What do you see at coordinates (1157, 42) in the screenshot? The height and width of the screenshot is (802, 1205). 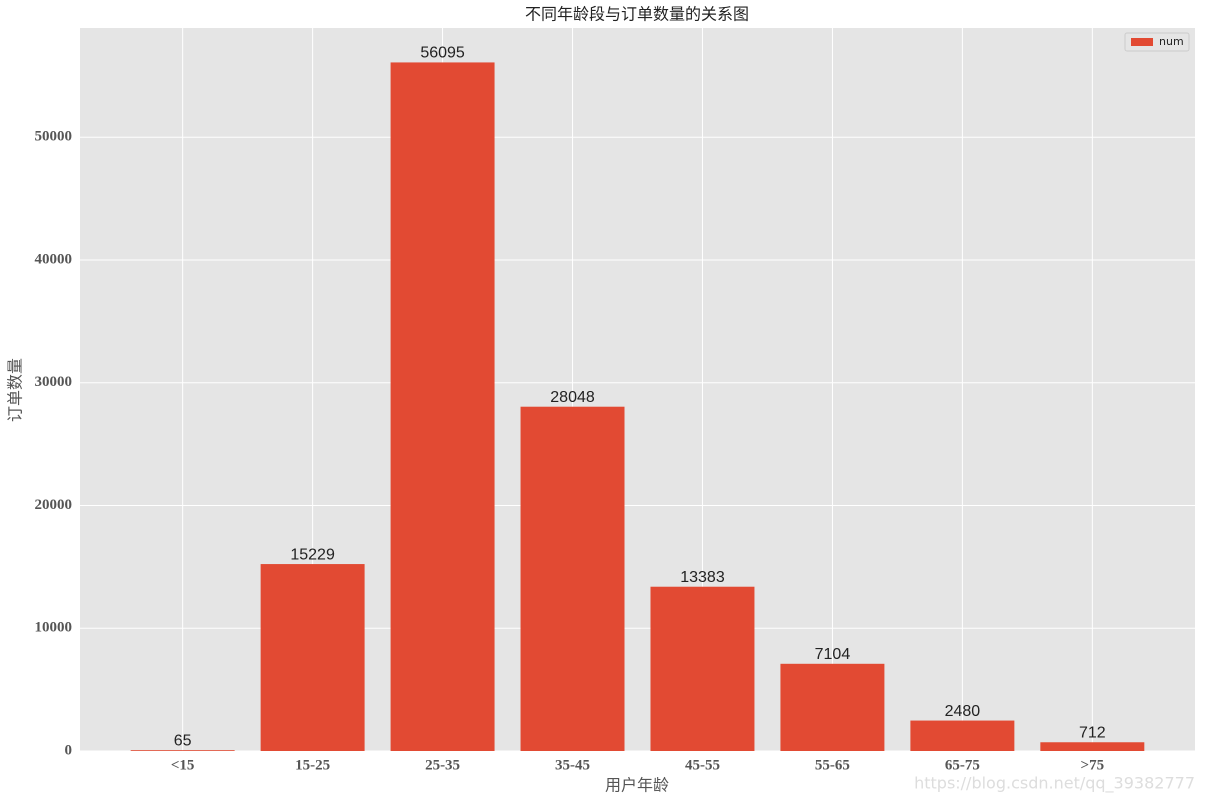 I see `legend-box` at bounding box center [1157, 42].